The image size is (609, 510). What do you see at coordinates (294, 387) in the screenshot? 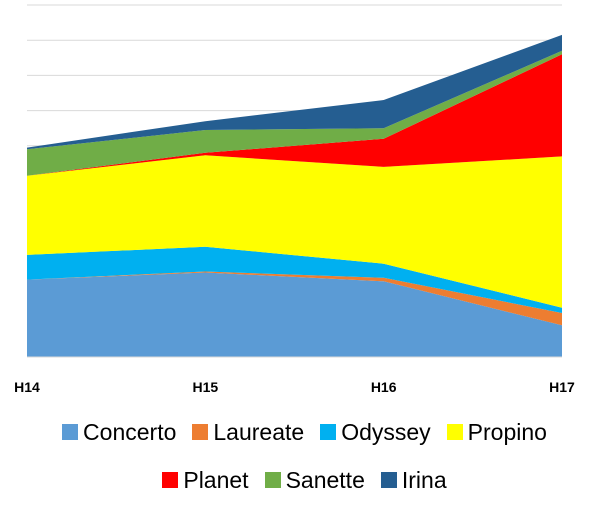
I see `x-axis-ticks: H14 H15 H16 H17` at bounding box center [294, 387].